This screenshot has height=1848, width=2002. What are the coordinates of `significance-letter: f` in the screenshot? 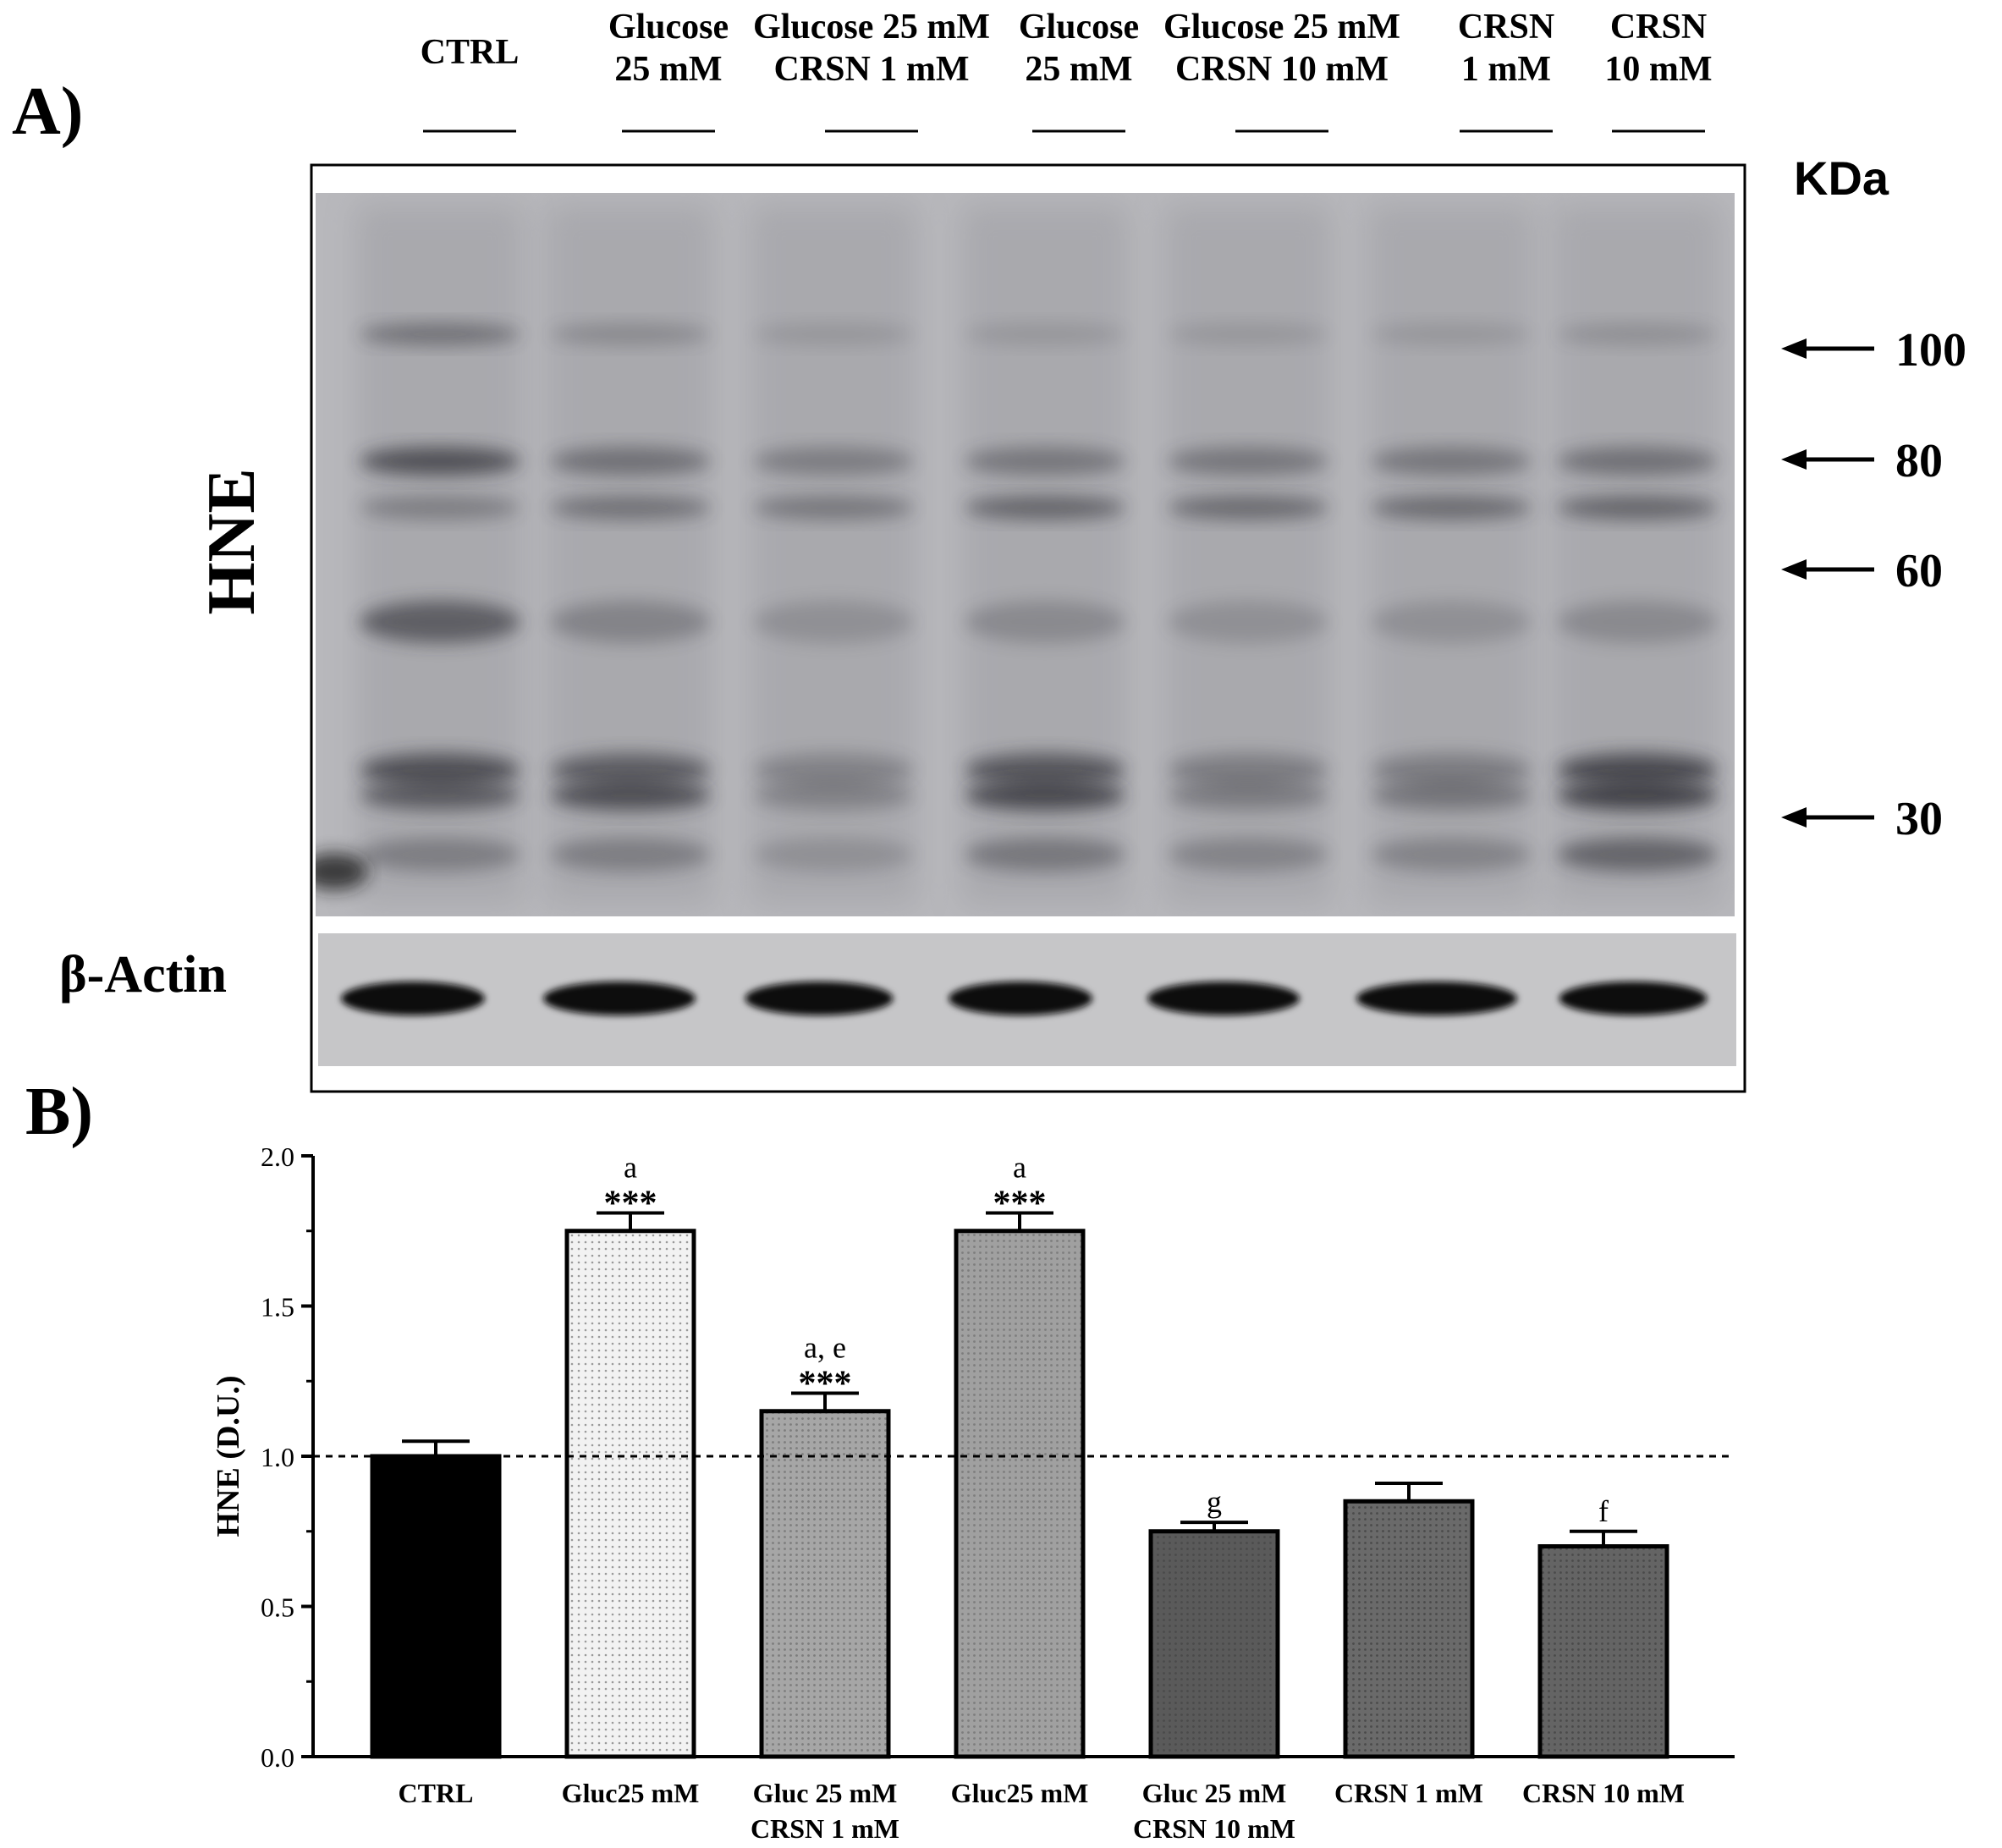 It's located at (1604, 1511).